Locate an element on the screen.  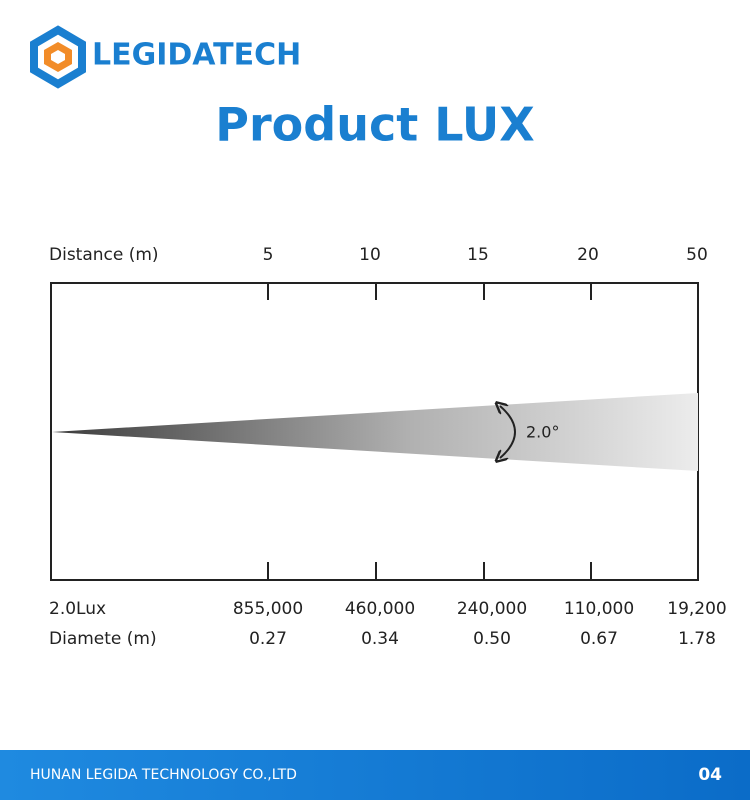
diameter-value: 1.78 is located at coordinates (697, 639).